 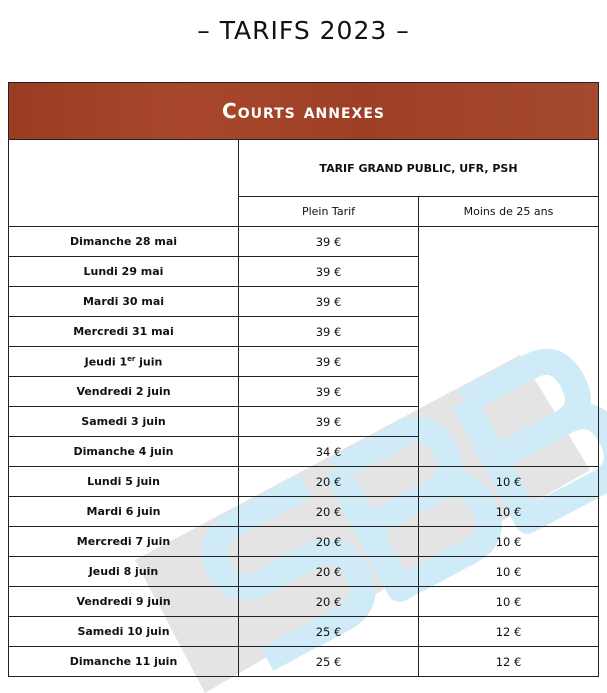 I want to click on day-cell: Lundi 29 mai, so click(x=123, y=271).